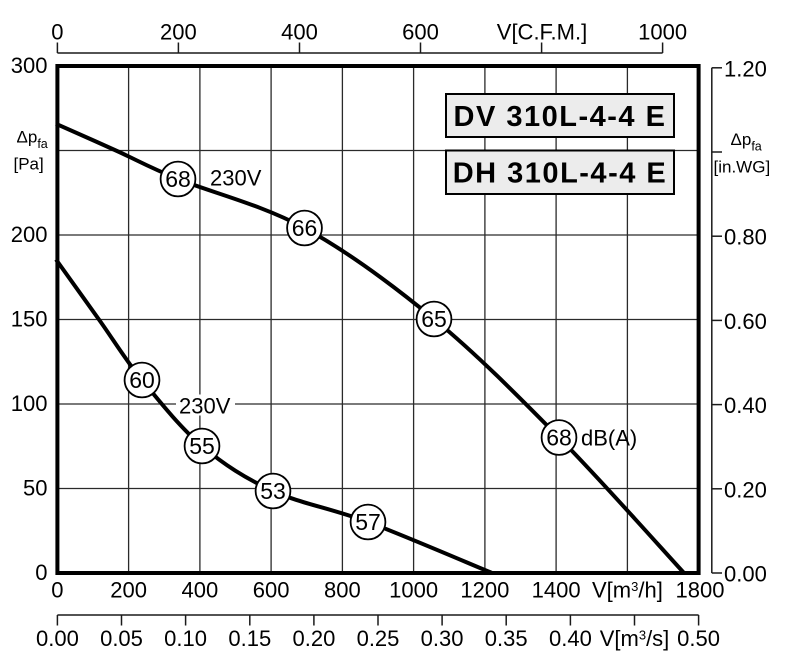 The height and width of the screenshot is (671, 789). What do you see at coordinates (273, 491) in the screenshot?
I see `svg-text: 53` at bounding box center [273, 491].